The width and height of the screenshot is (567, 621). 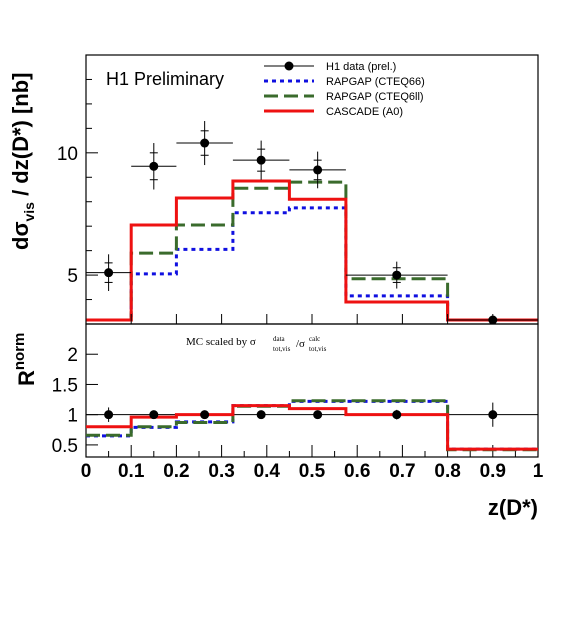 What do you see at coordinates (402, 471) in the screenshot?
I see `xtick-label-7: 0.7` at bounding box center [402, 471].